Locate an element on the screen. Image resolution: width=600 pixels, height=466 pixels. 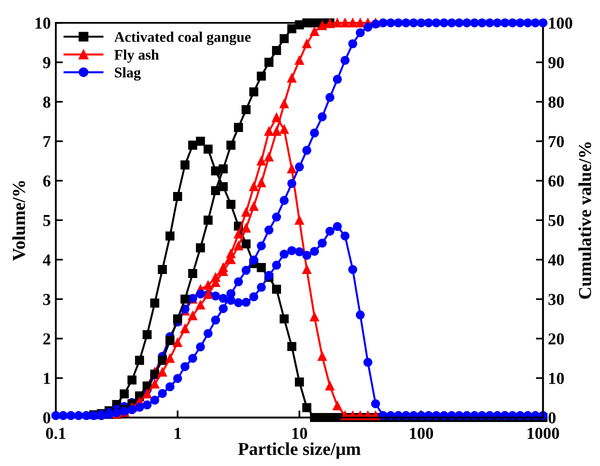
y-tick-label: 3 is located at coordinates (46, 300).